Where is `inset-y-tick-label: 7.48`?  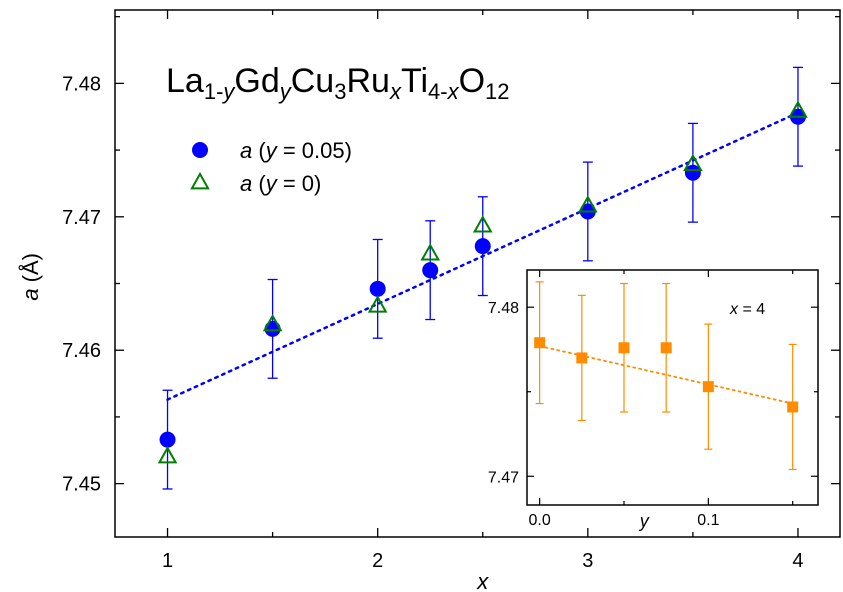
inset-y-tick-label: 7.48 is located at coordinates (503, 308).